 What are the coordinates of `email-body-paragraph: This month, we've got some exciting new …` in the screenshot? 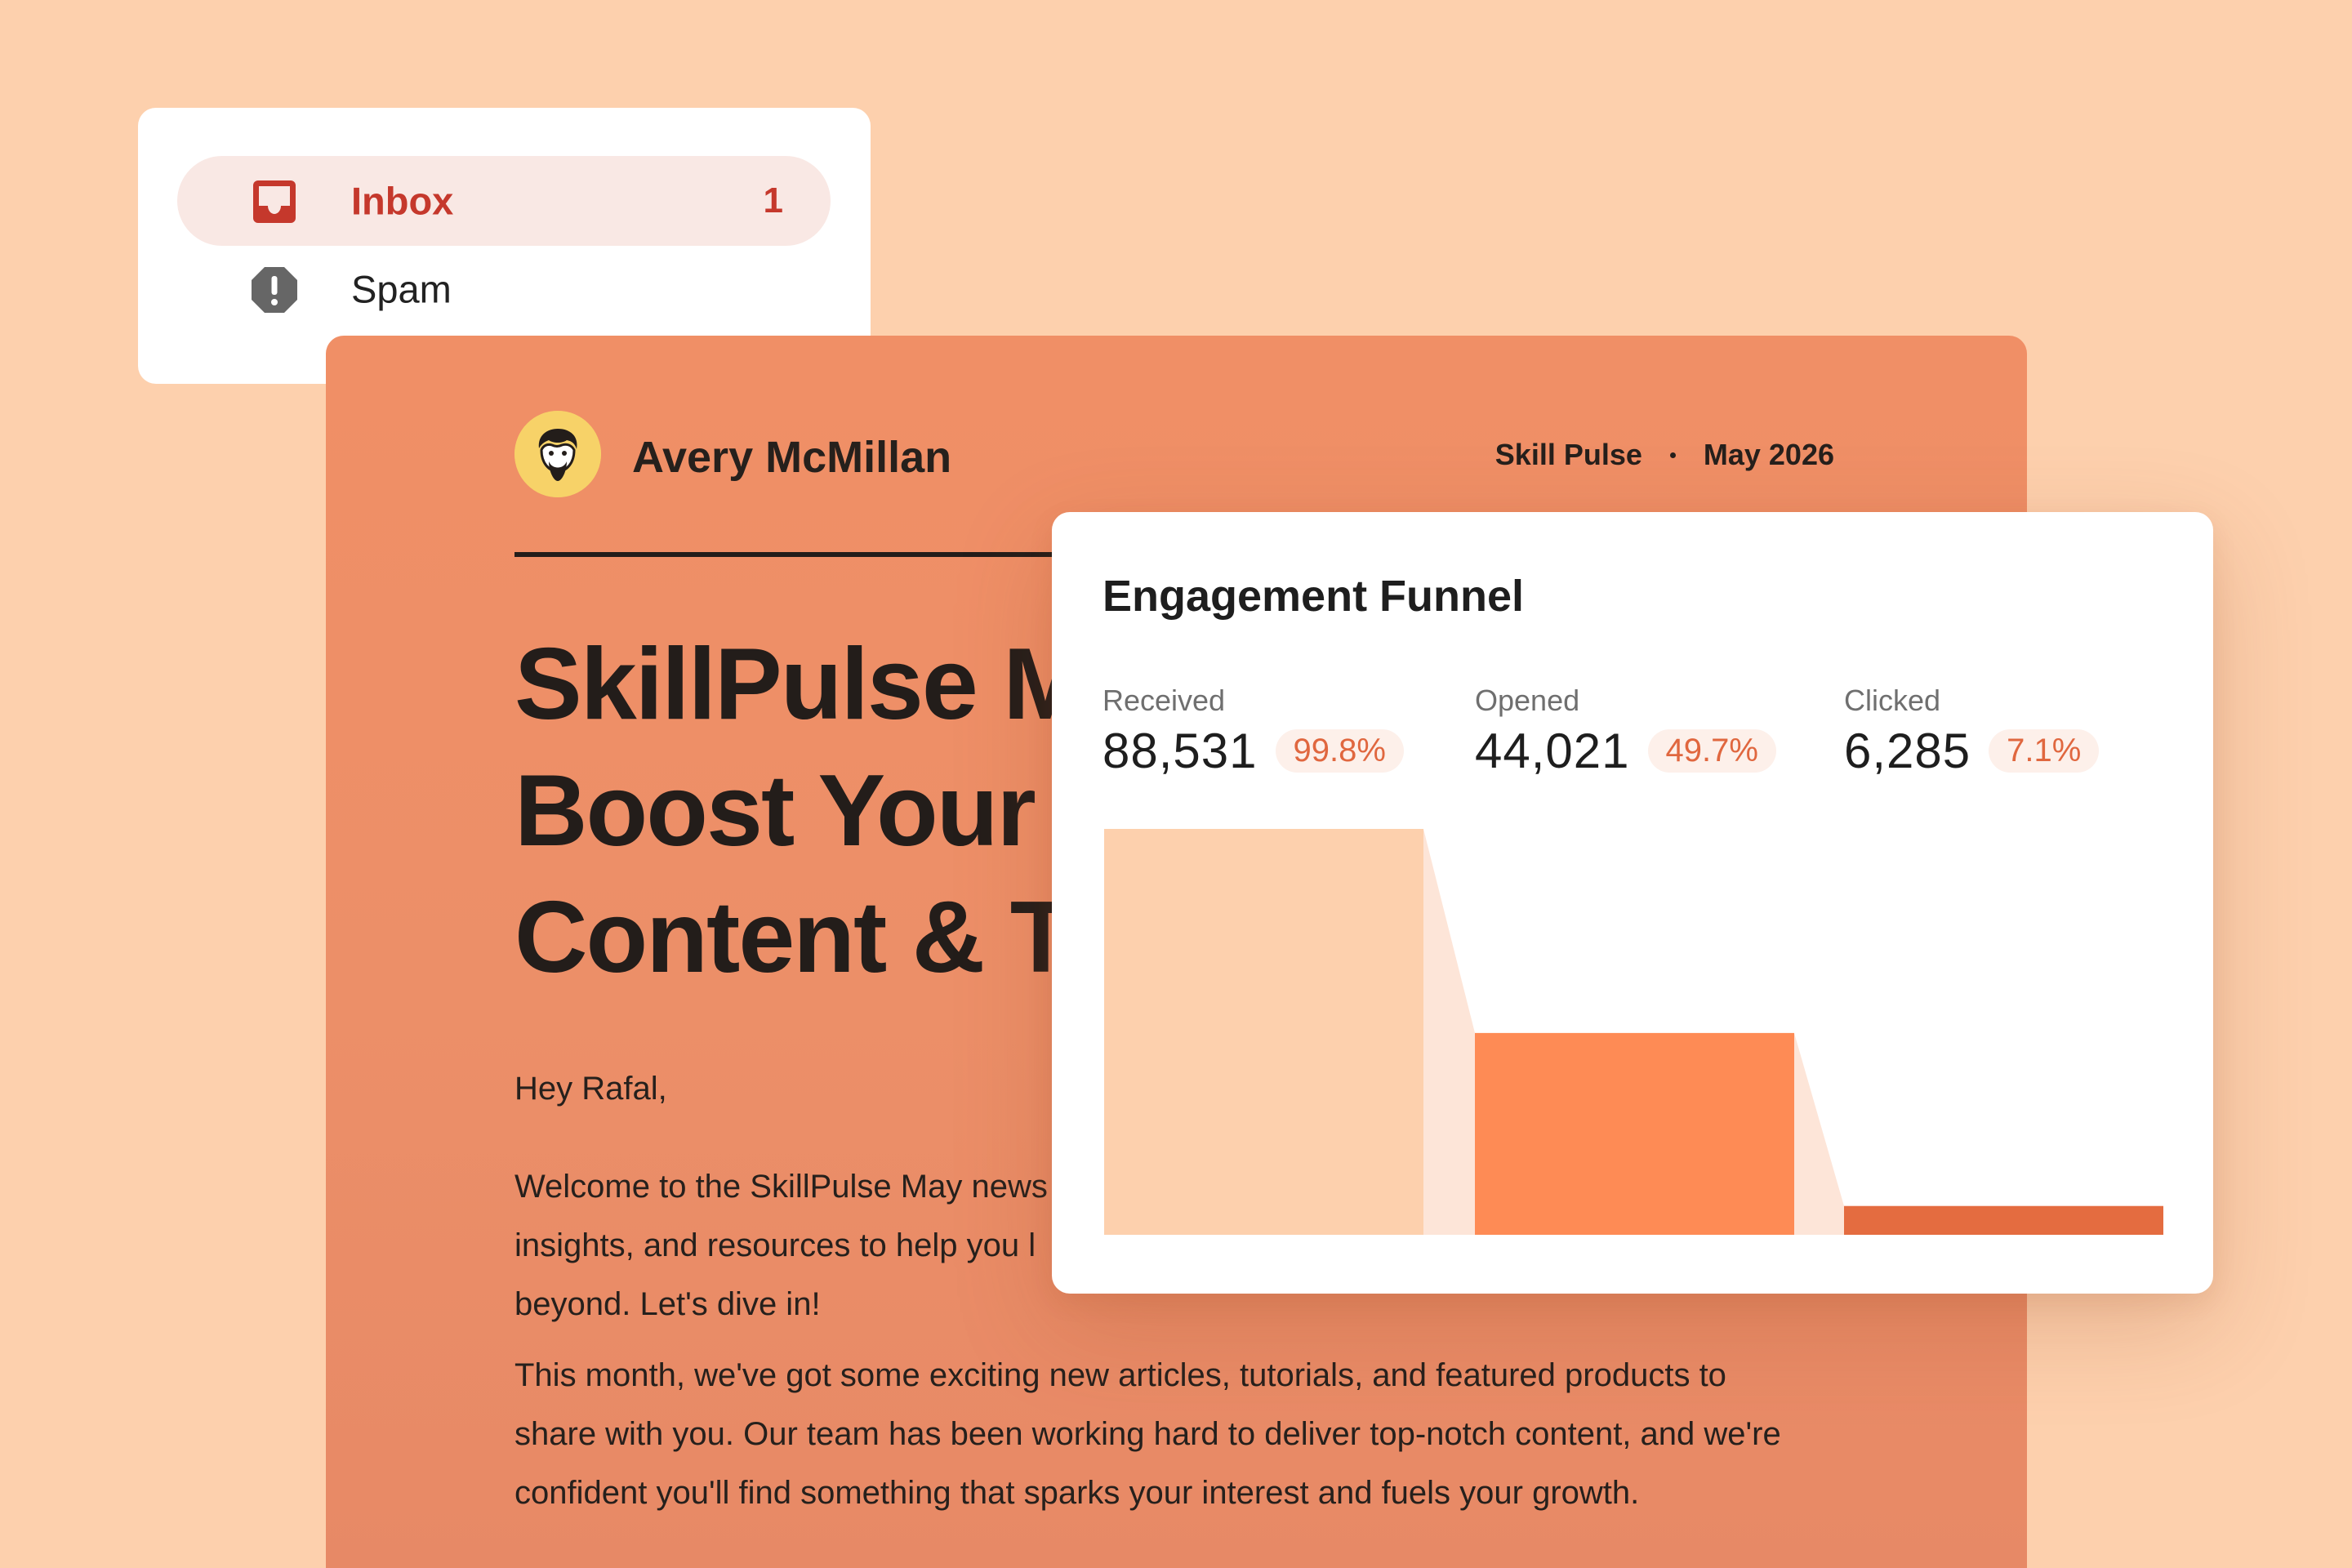 It's located at (1208, 1434).